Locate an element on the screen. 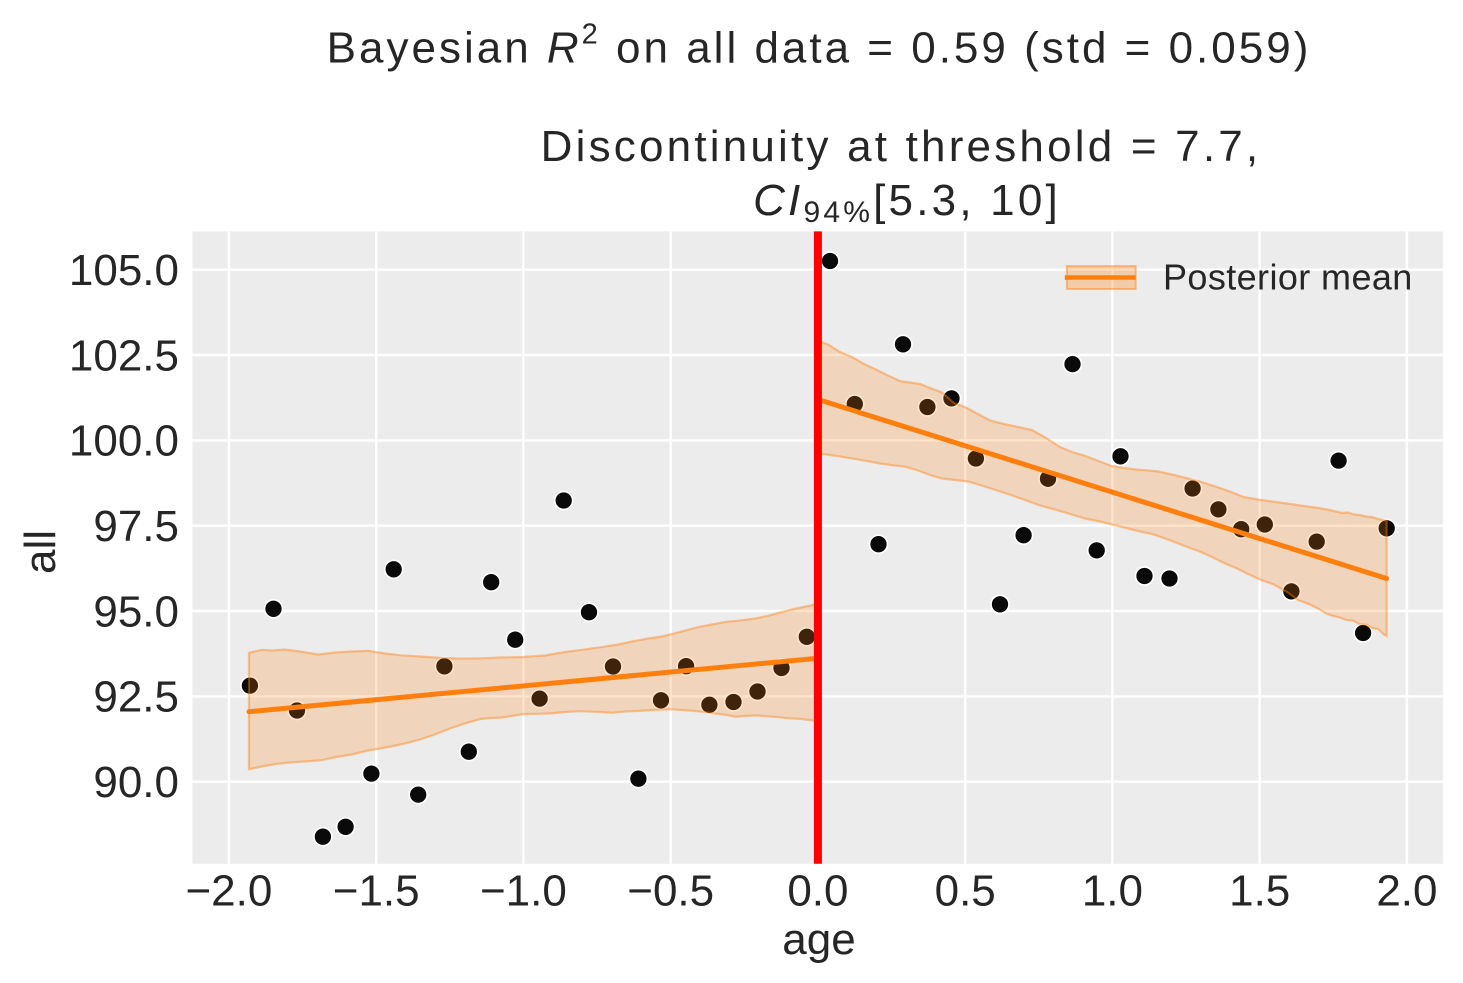 This screenshot has width=1463, height=983. svg-text: all is located at coordinates (40, 552).